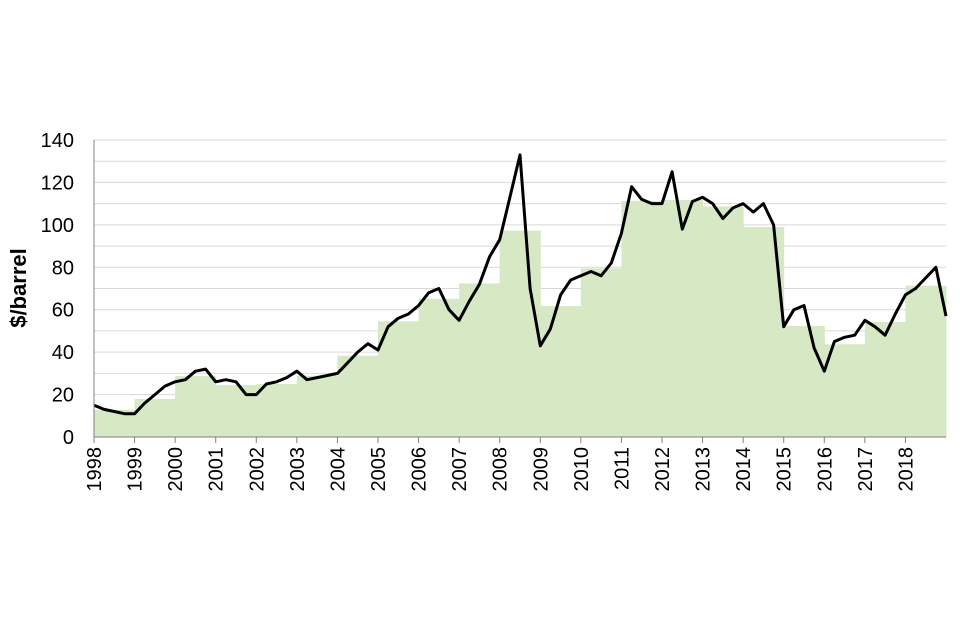 This screenshot has height=640, width=960. What do you see at coordinates (501, 469) in the screenshot?
I see `x-tick-label: 2008` at bounding box center [501, 469].